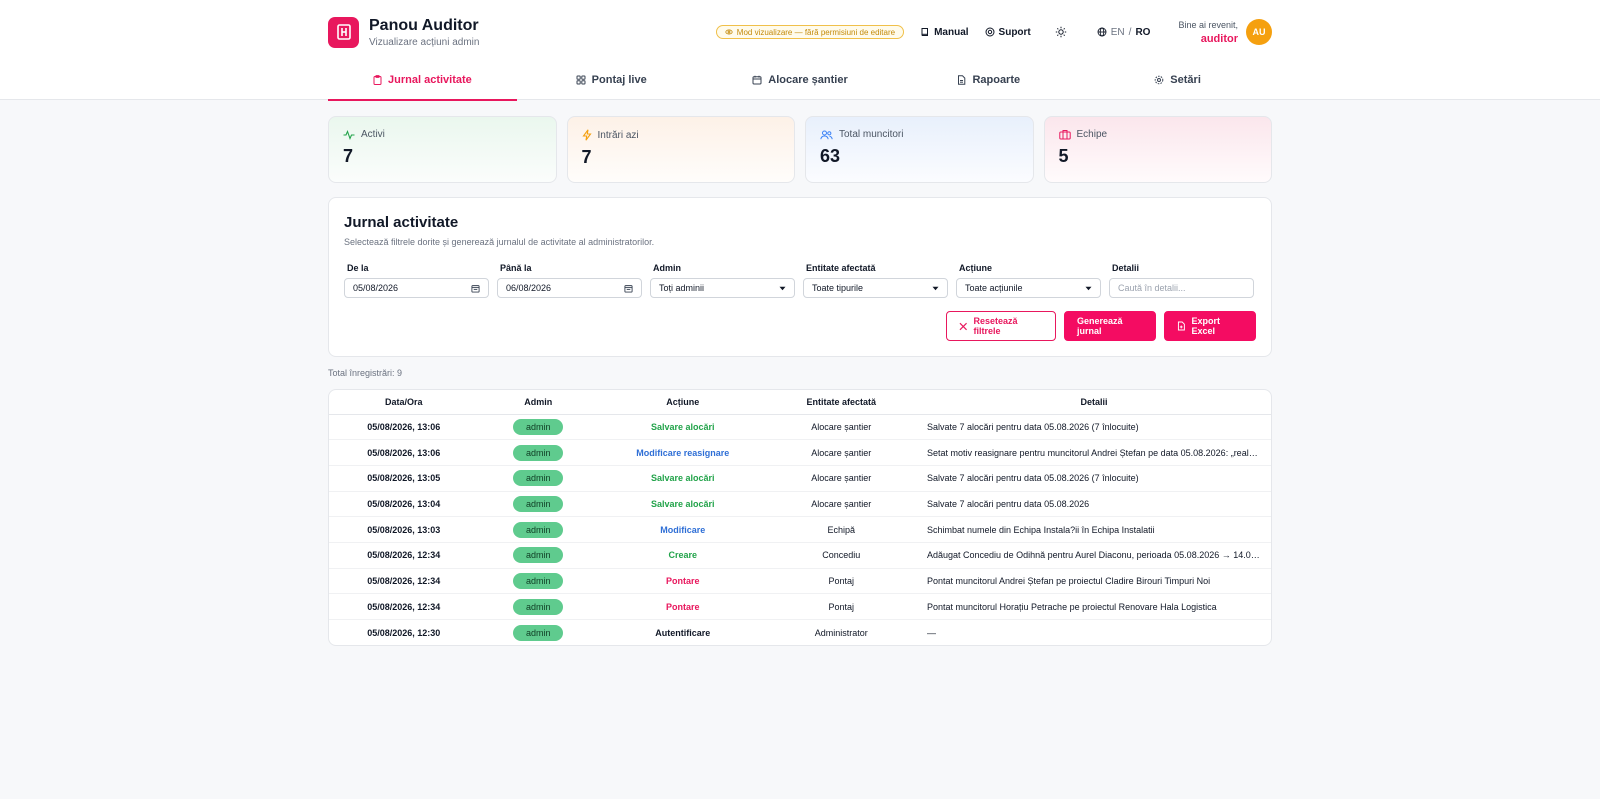  Describe the element at coordinates (442, 149) in the screenshot. I see `stat-card-activi: Activi 7` at that location.